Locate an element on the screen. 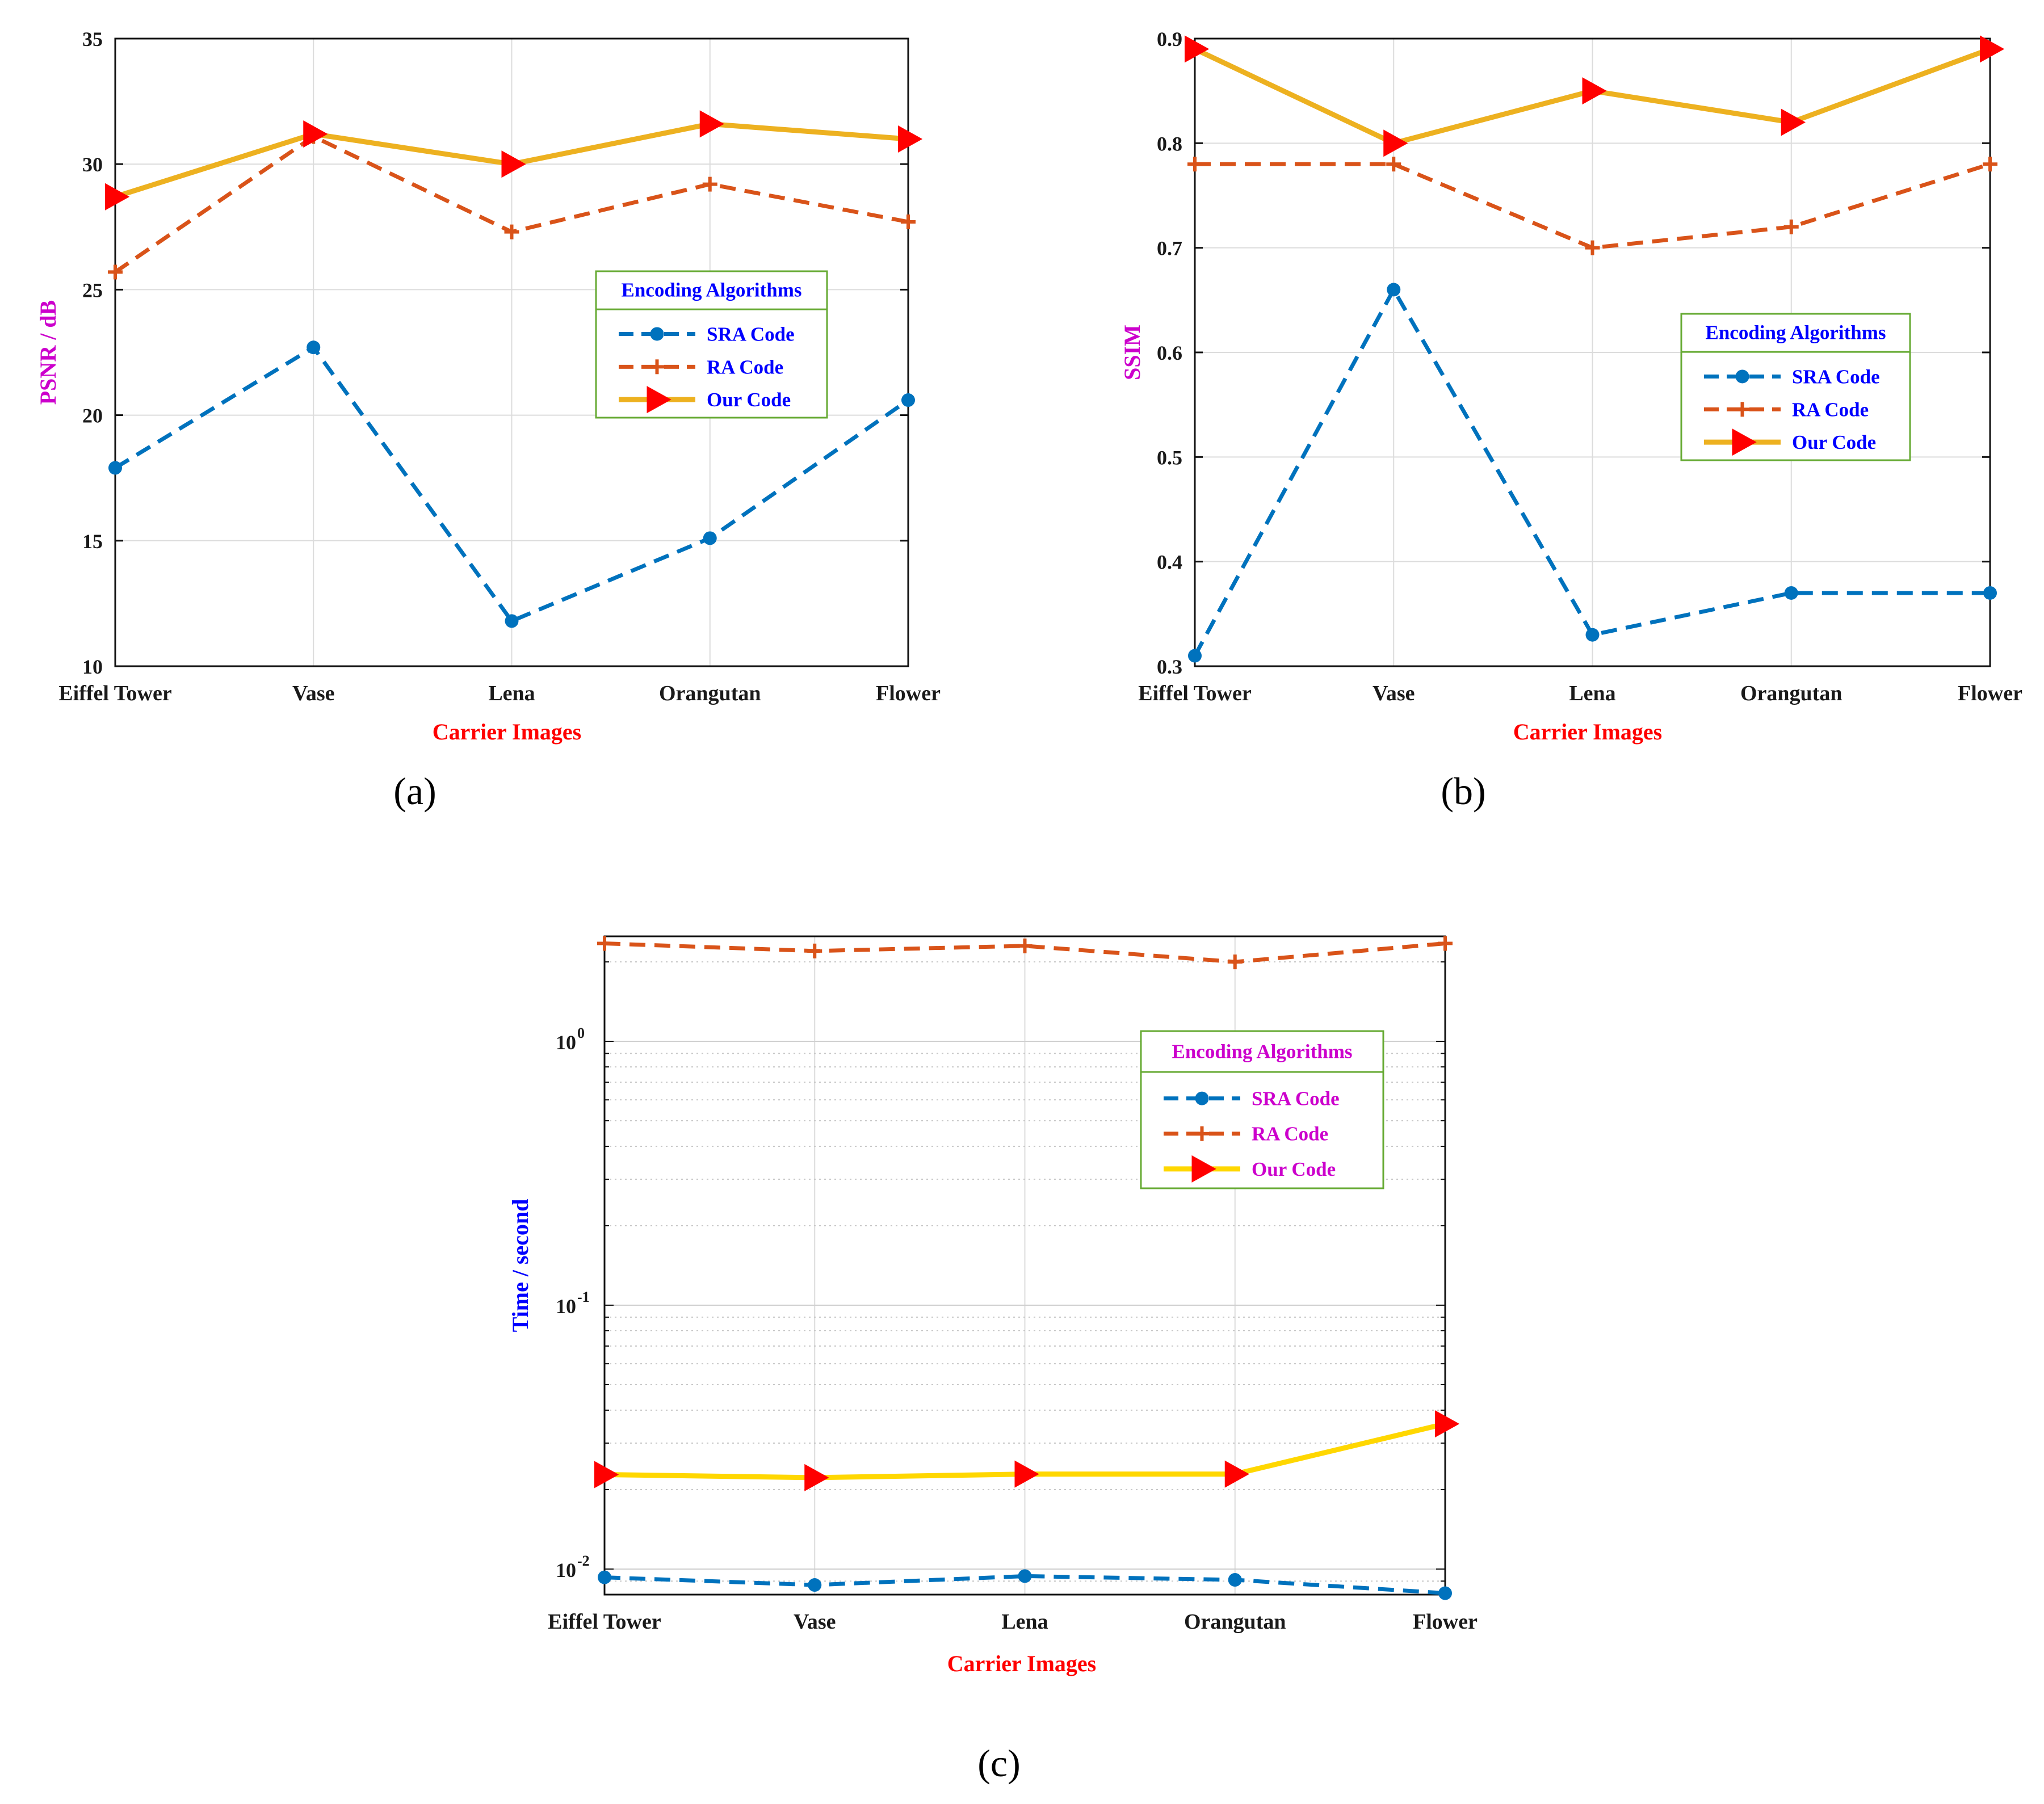  y-tick-label: 0.6 is located at coordinates (1170, 353).